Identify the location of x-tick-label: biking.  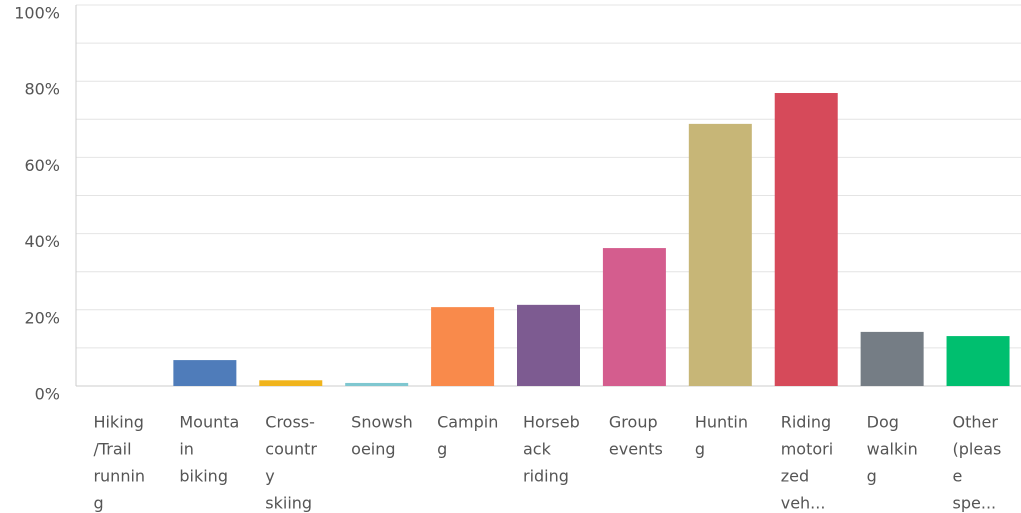
(203, 476).